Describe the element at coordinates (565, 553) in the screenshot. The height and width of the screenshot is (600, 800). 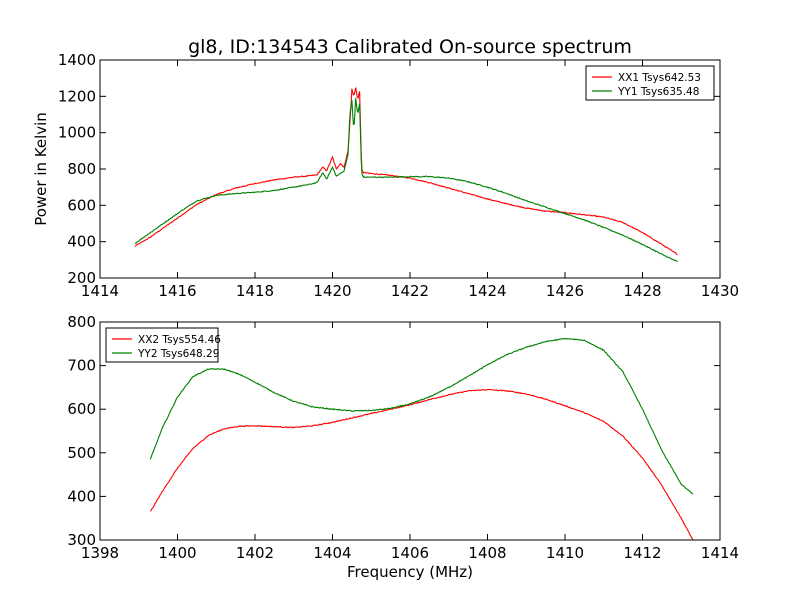
I see `x-tick-label: 1410` at that location.